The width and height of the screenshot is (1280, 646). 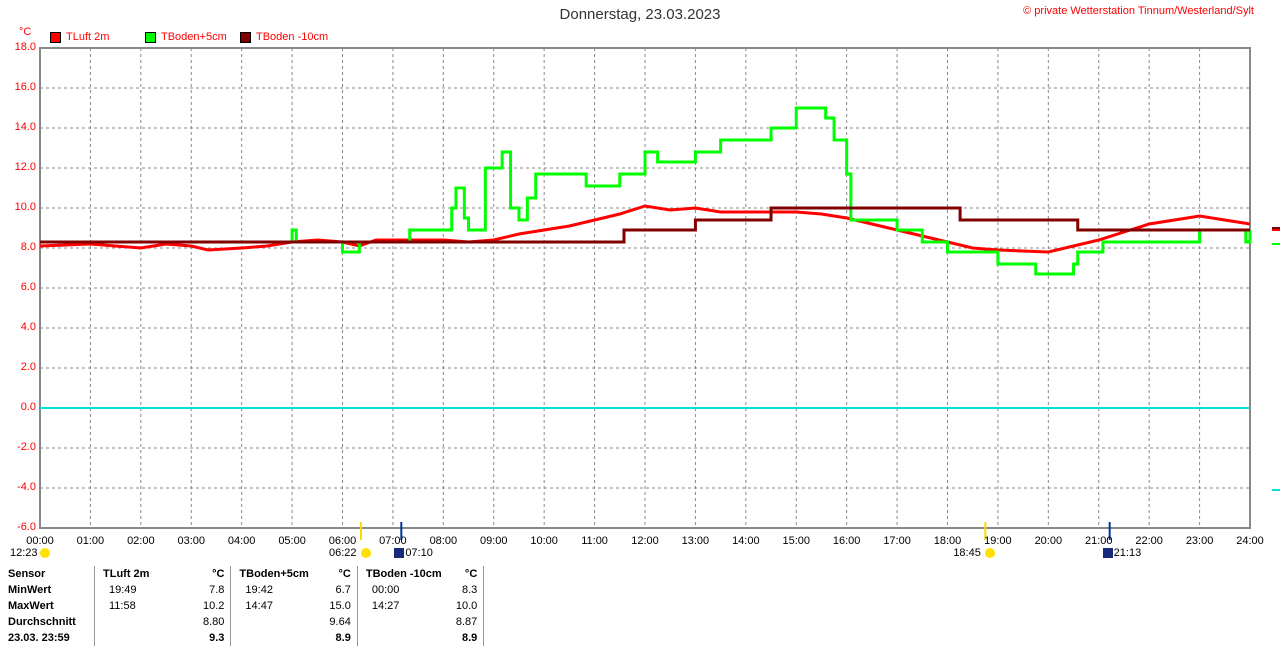 What do you see at coordinates (365, 553) in the screenshot?
I see `sunrise-icon` at bounding box center [365, 553].